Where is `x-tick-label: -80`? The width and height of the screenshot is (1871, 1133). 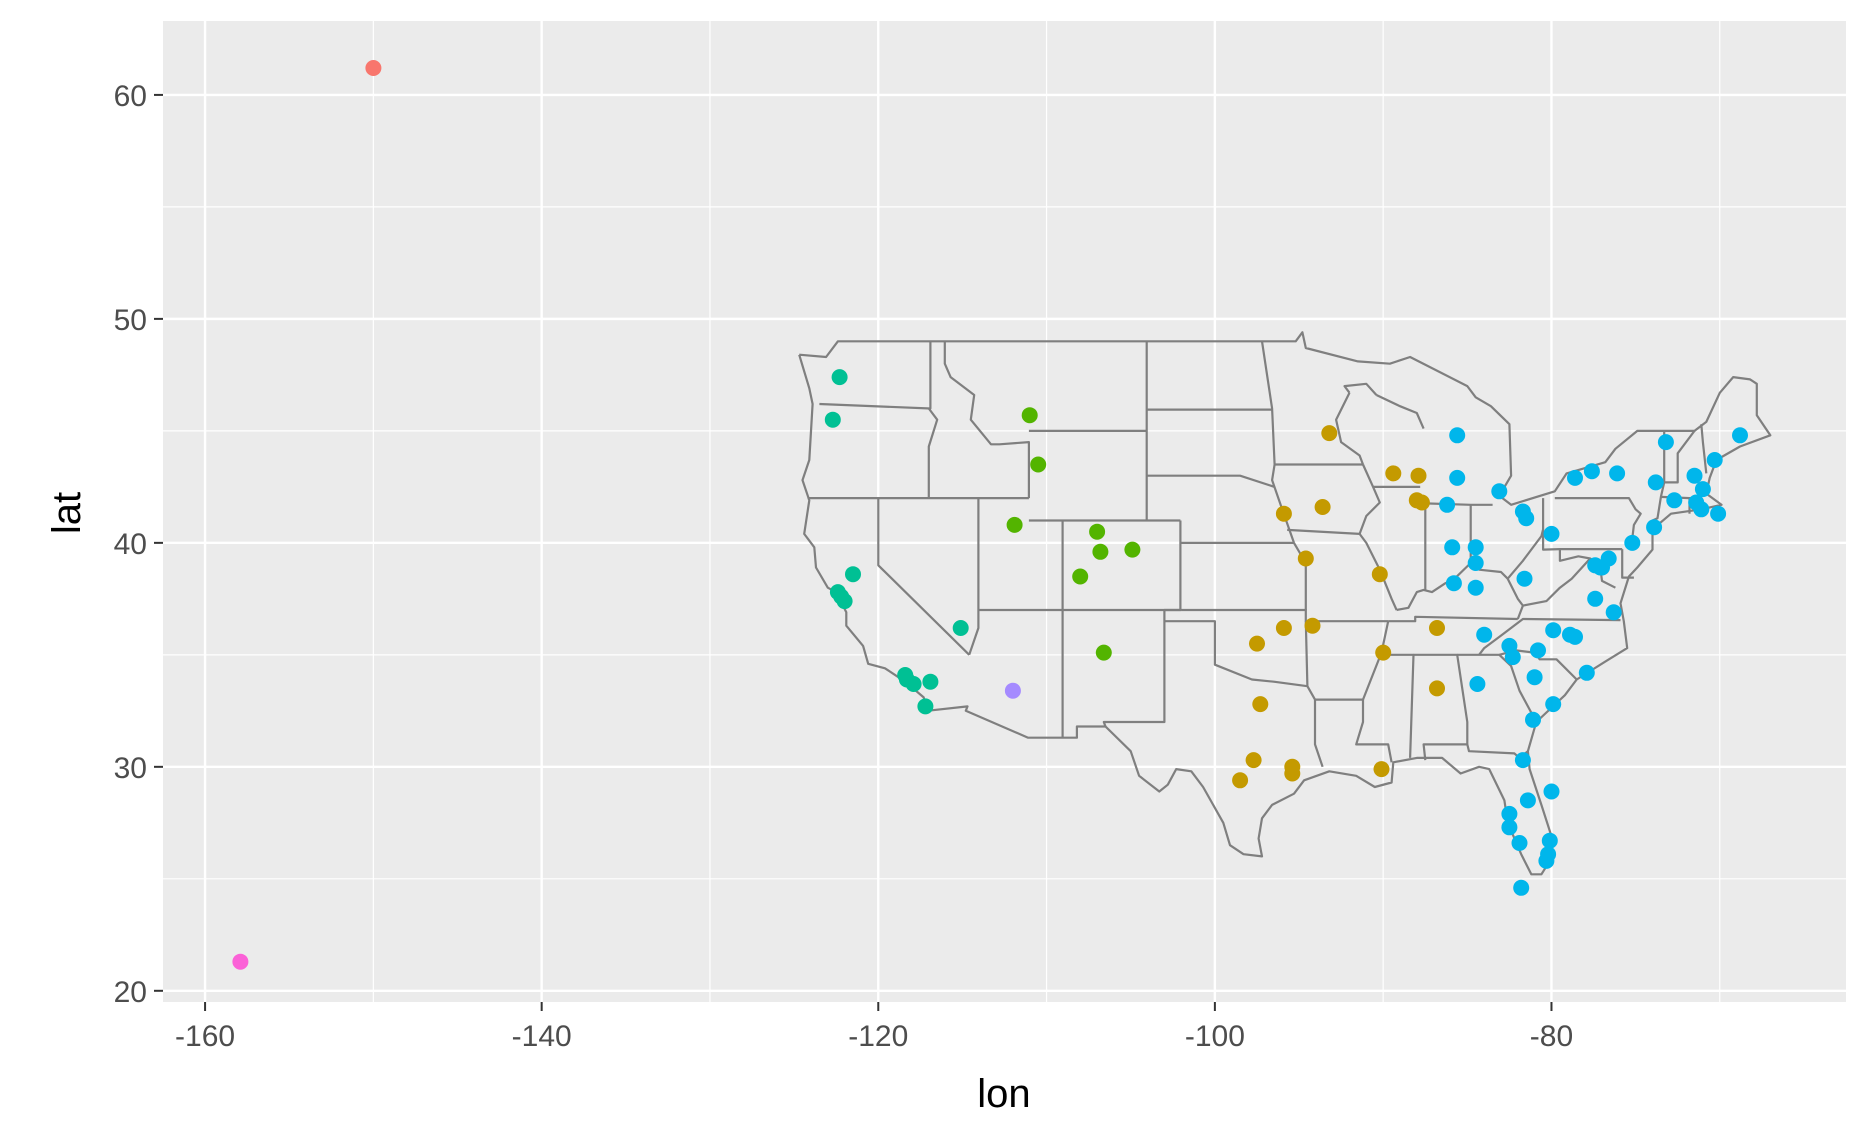
x-tick-label: -80 is located at coordinates (1551, 1036).